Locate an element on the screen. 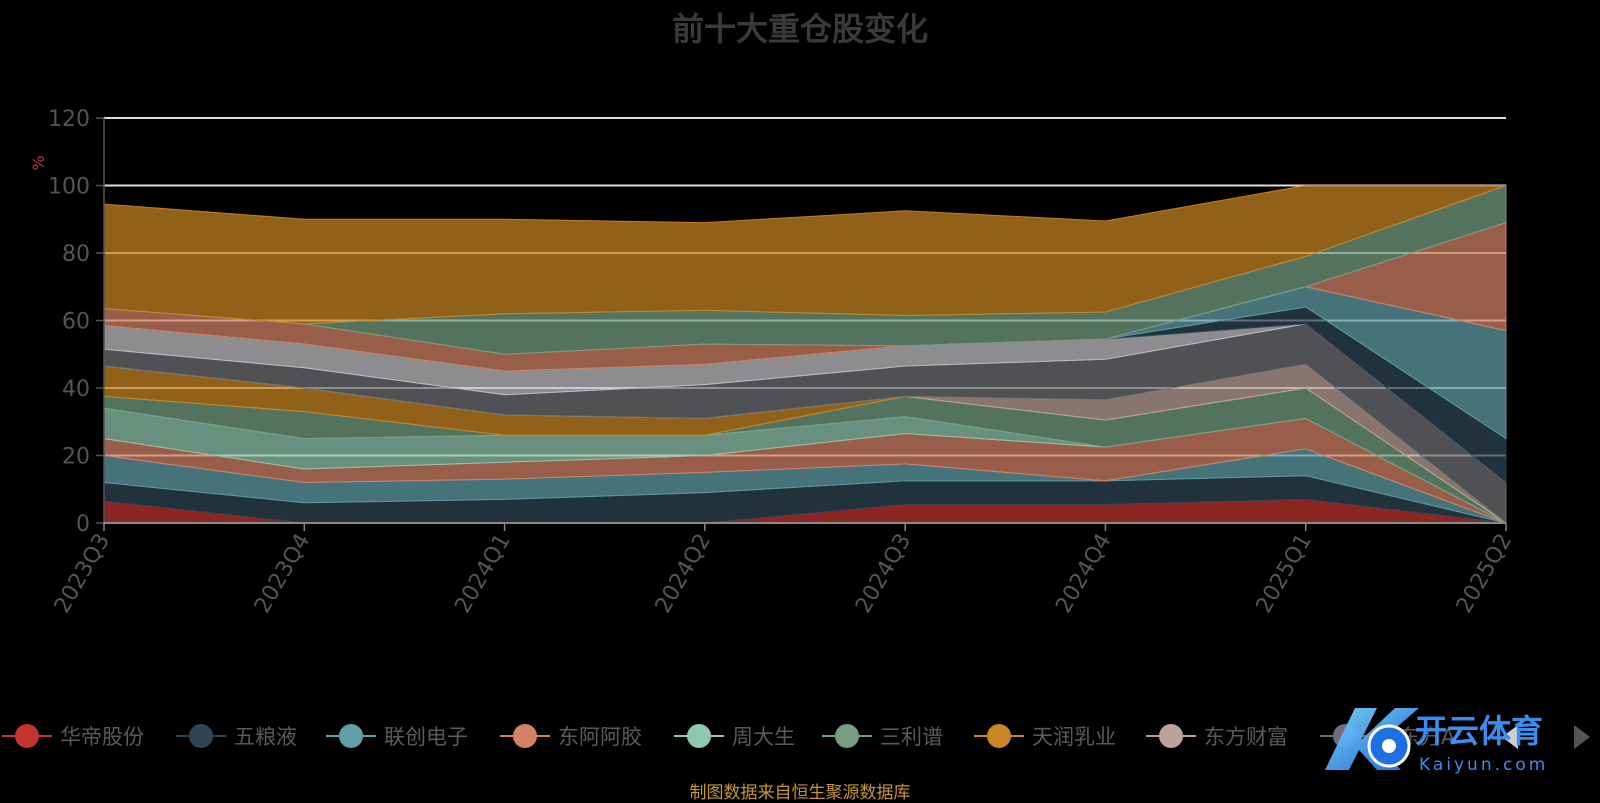 The image size is (1600, 803). source-note: 制图数据来自恒生聚源数据库 is located at coordinates (800, 793).